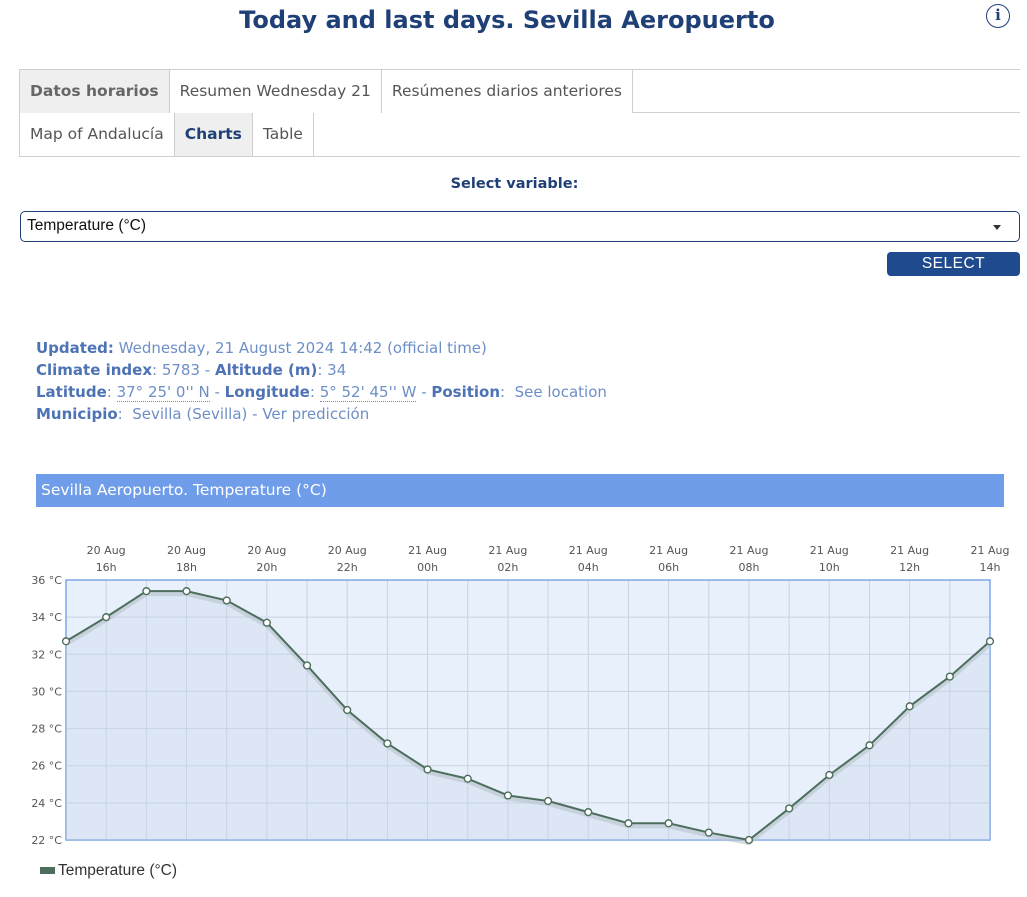  What do you see at coordinates (909, 567) in the screenshot?
I see `x-tick-hour: 12h` at bounding box center [909, 567].